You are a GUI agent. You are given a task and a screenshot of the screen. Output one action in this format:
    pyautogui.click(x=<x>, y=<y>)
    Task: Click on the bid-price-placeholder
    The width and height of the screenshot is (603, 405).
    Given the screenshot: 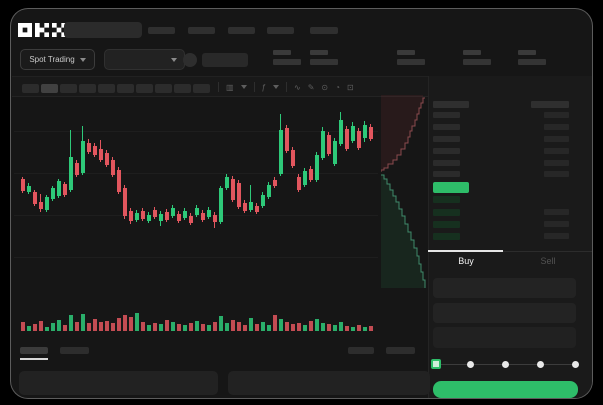 What is the action you would take?
    pyautogui.click(x=446, y=224)
    